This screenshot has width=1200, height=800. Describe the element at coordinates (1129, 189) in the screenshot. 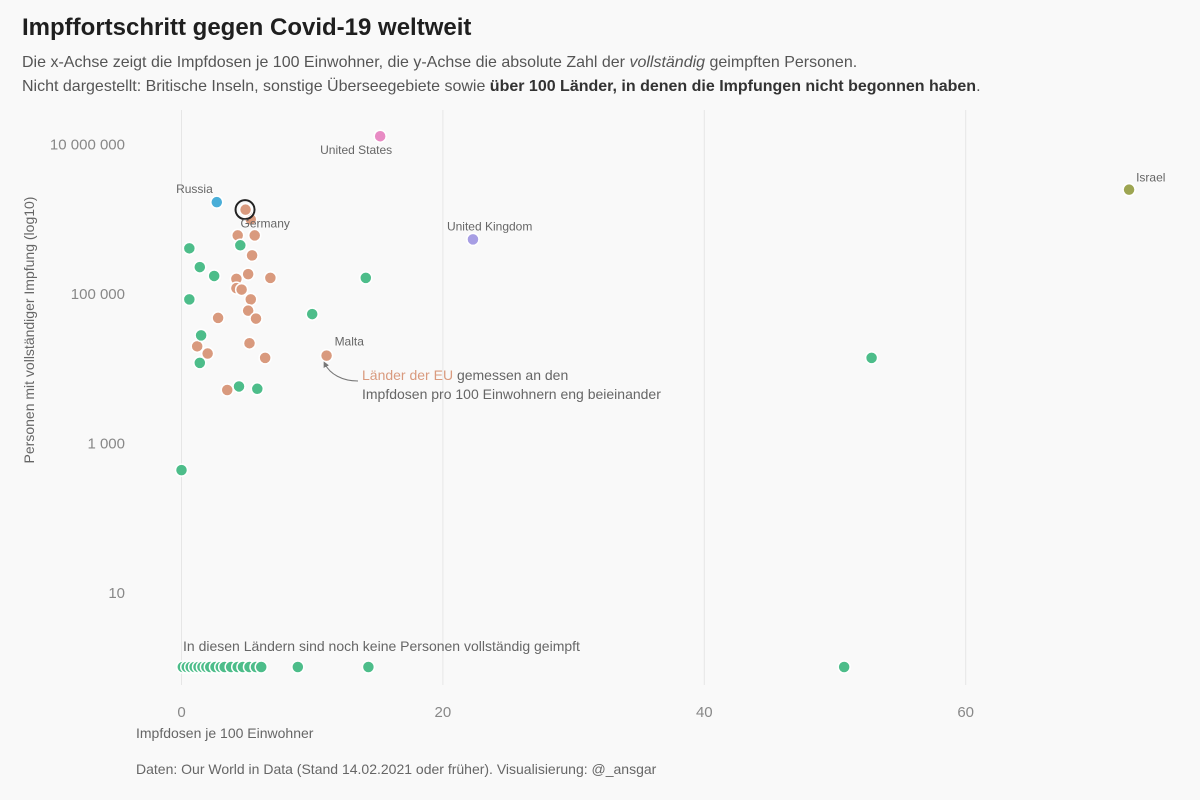

I see `point-israel` at that location.